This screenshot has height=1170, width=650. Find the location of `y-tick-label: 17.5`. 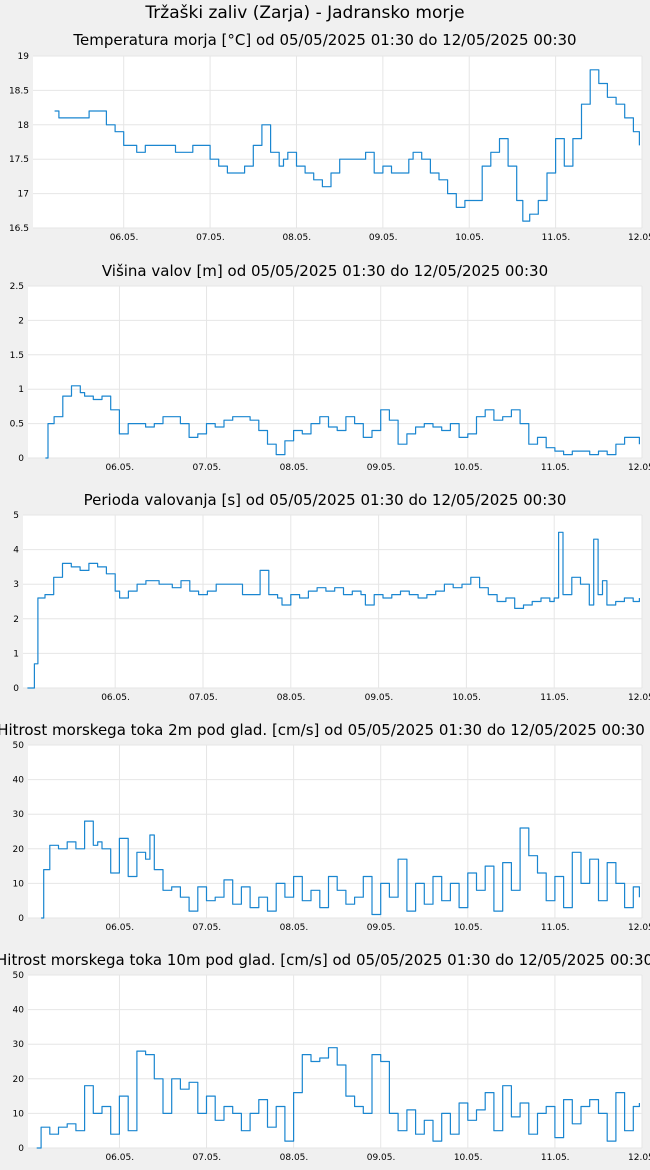

y-tick-label: 17.5 is located at coordinates (19, 160).